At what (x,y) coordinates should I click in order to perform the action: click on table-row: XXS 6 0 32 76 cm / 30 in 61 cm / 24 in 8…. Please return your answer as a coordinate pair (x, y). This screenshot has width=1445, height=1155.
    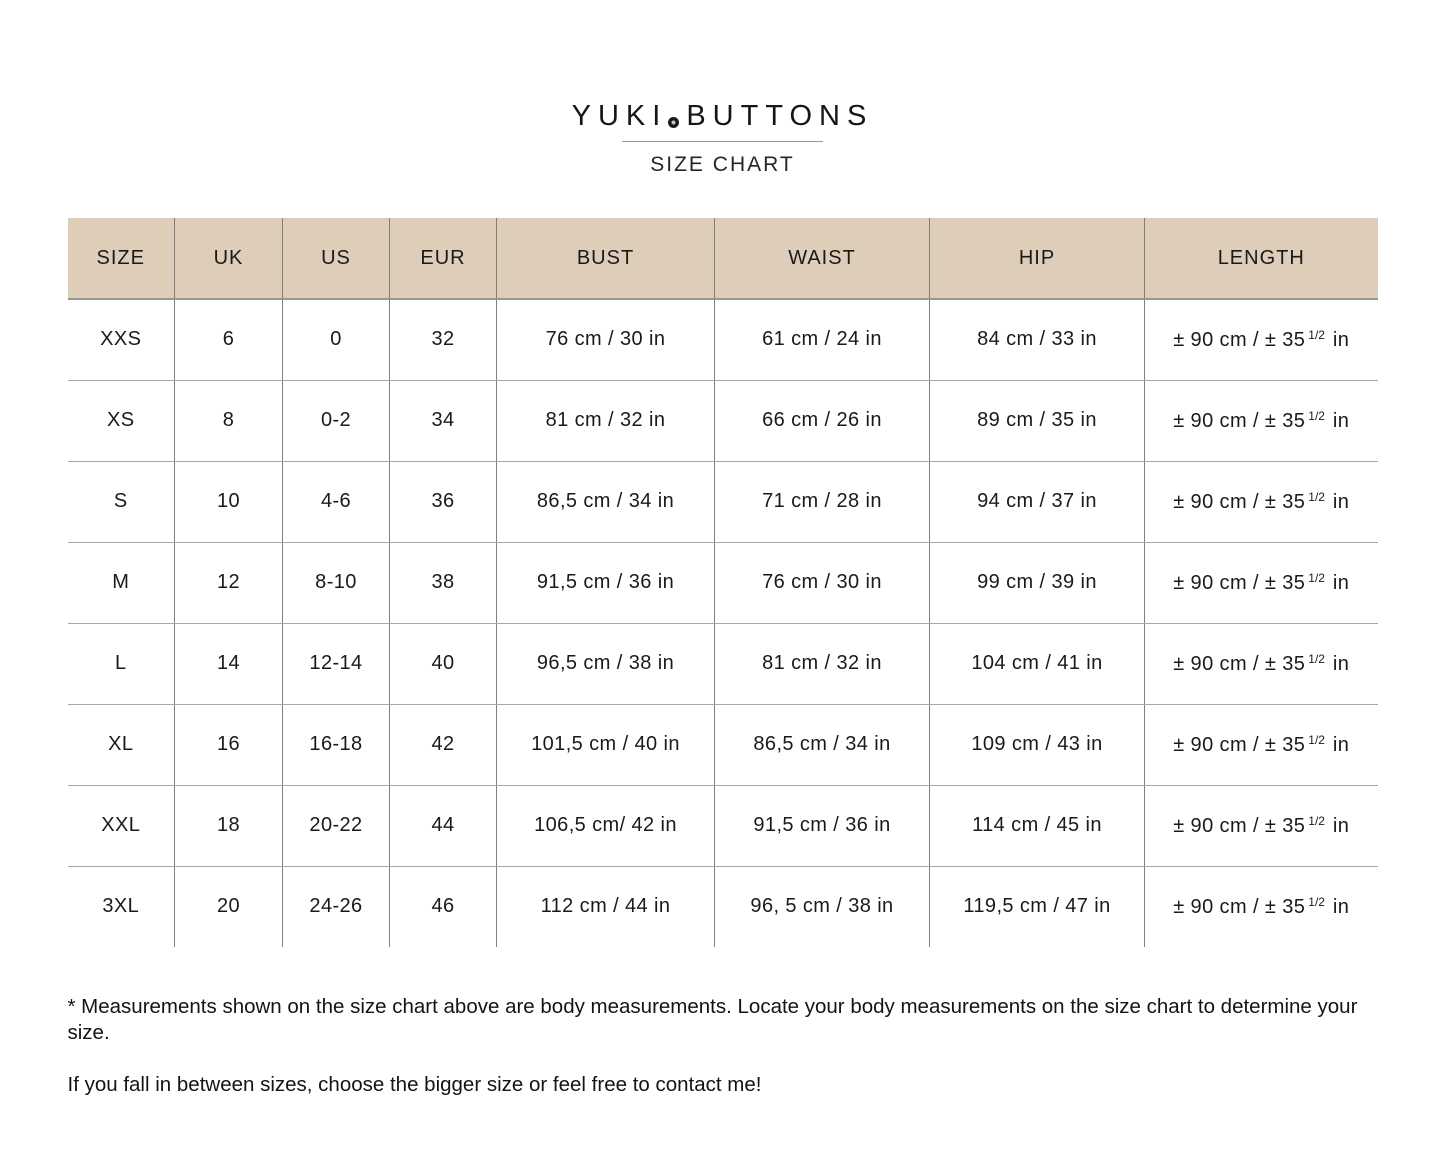
    Looking at the image, I should click on (722, 340).